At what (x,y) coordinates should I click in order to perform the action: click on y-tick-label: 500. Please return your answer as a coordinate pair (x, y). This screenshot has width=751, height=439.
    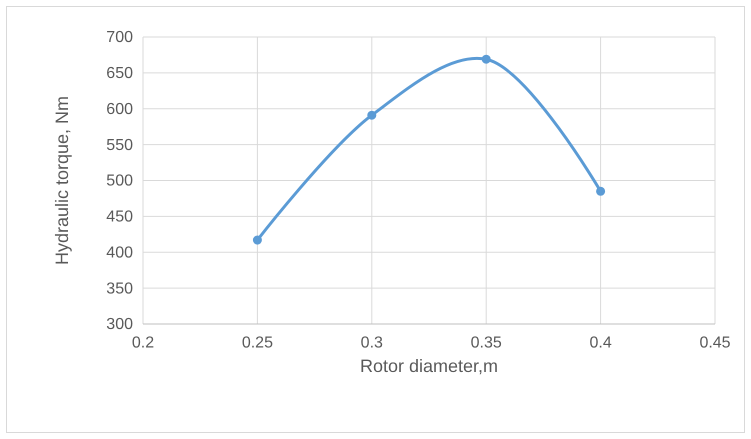
    Looking at the image, I should click on (120, 181).